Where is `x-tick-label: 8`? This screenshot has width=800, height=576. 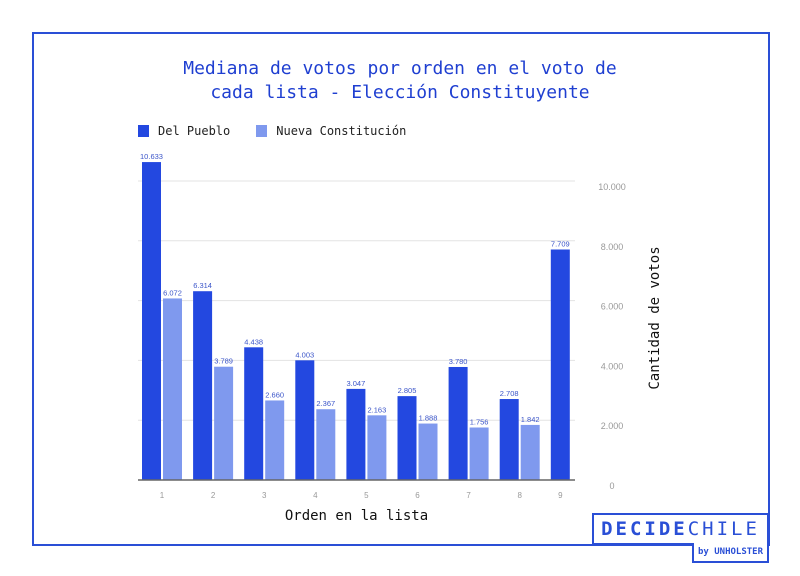 x-tick-label: 8 is located at coordinates (519, 495).